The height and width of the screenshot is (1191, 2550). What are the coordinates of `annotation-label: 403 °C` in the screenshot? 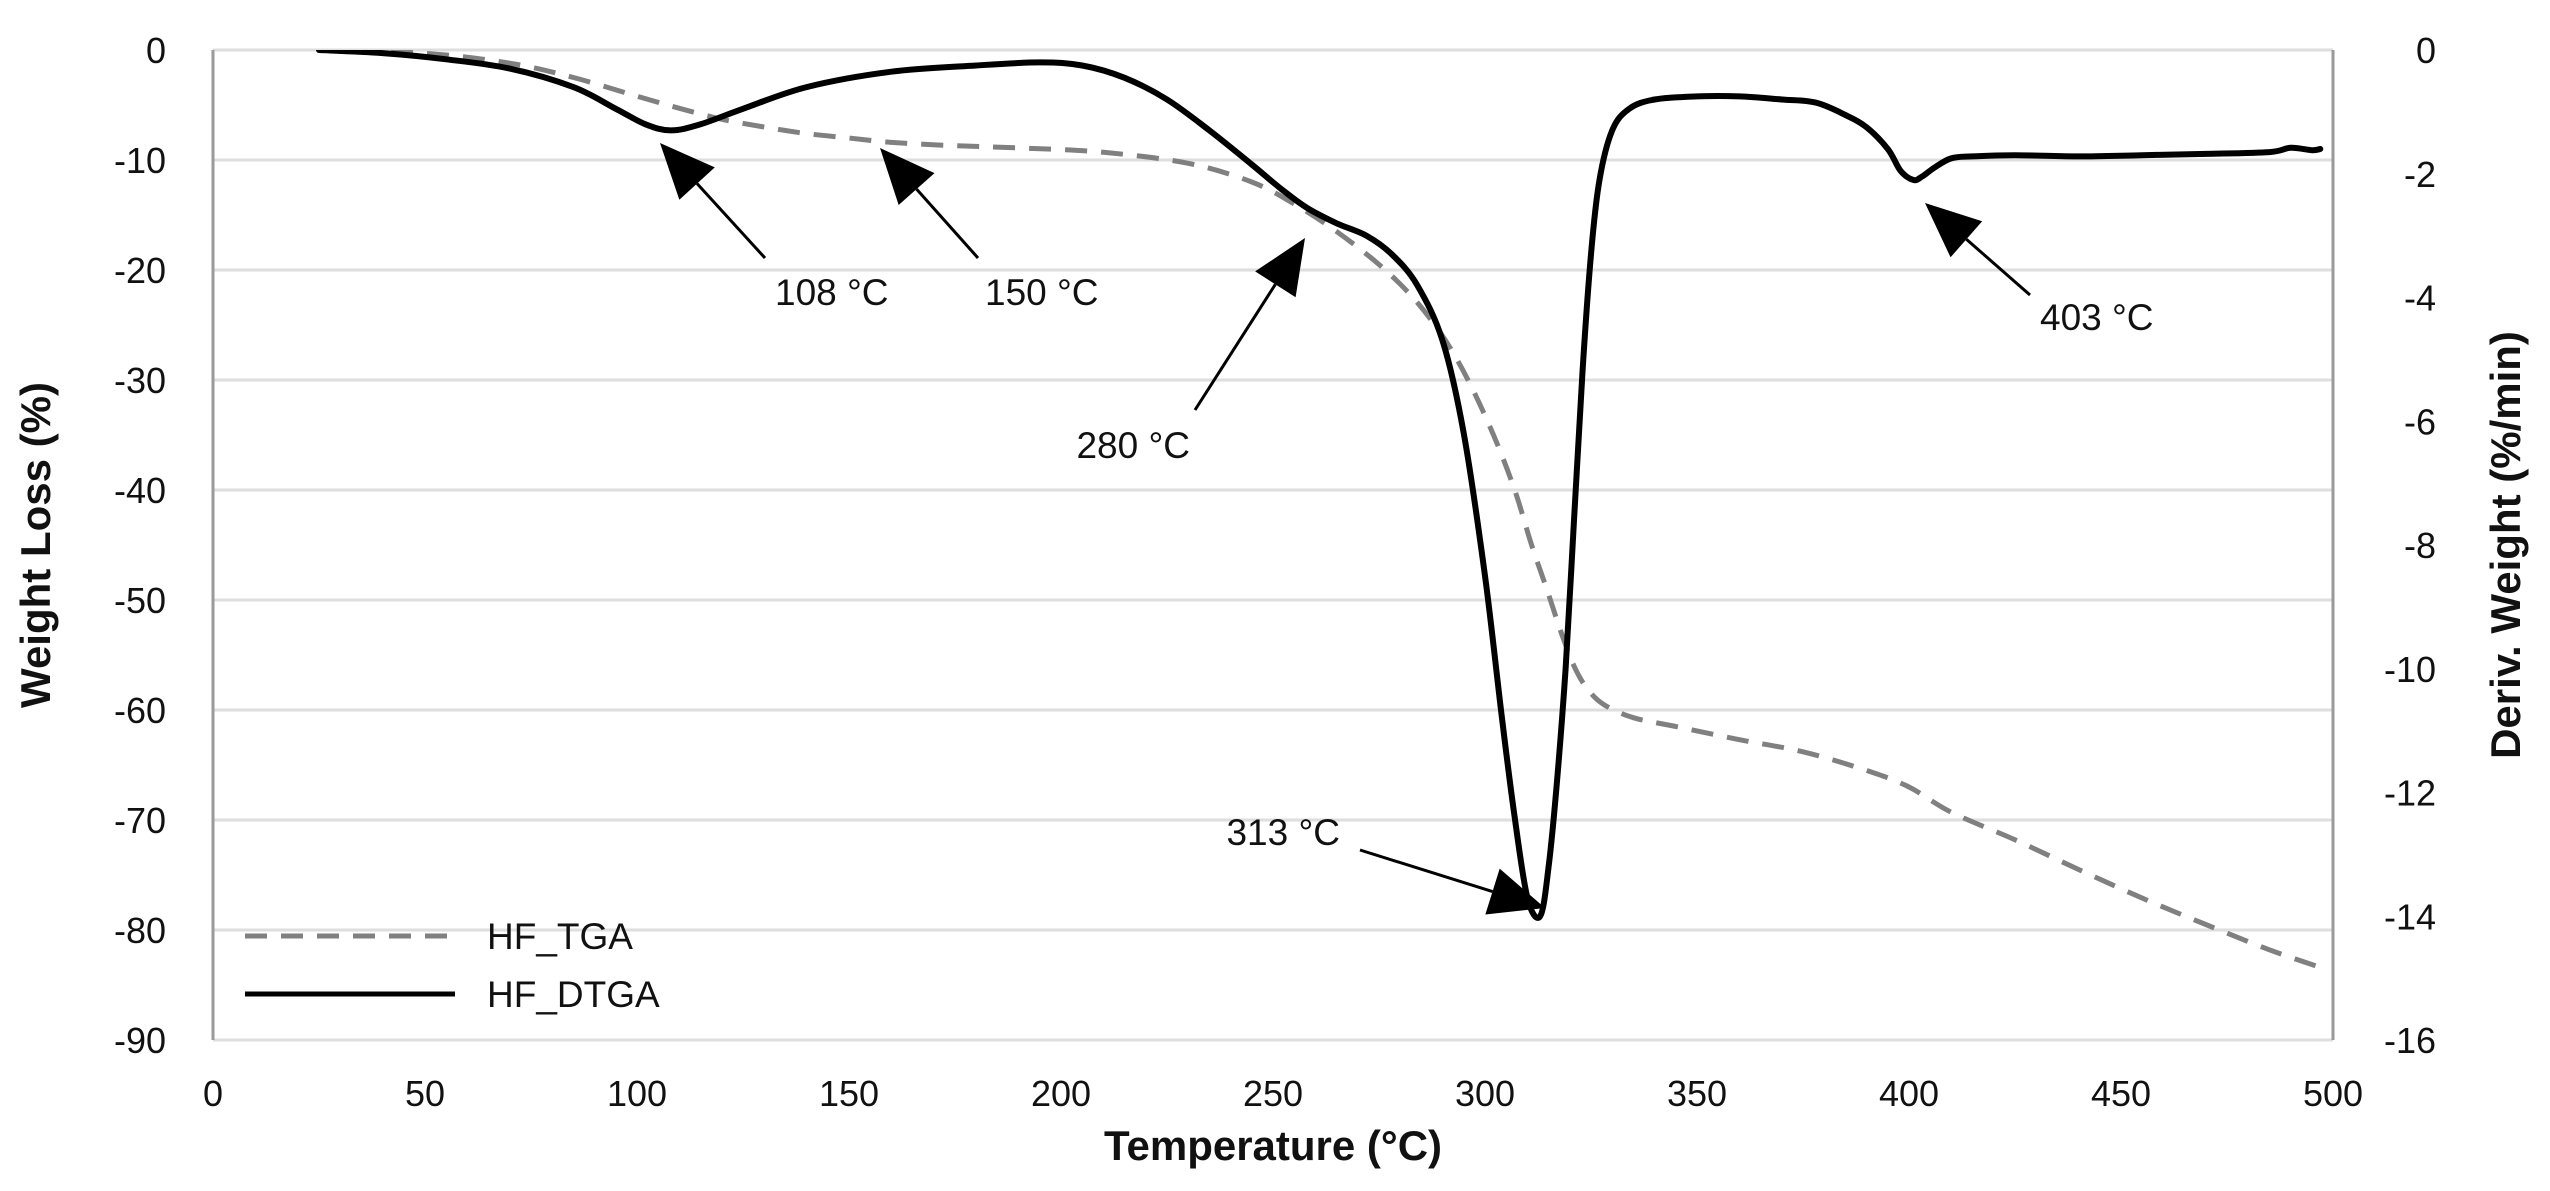 It's located at (2097, 317).